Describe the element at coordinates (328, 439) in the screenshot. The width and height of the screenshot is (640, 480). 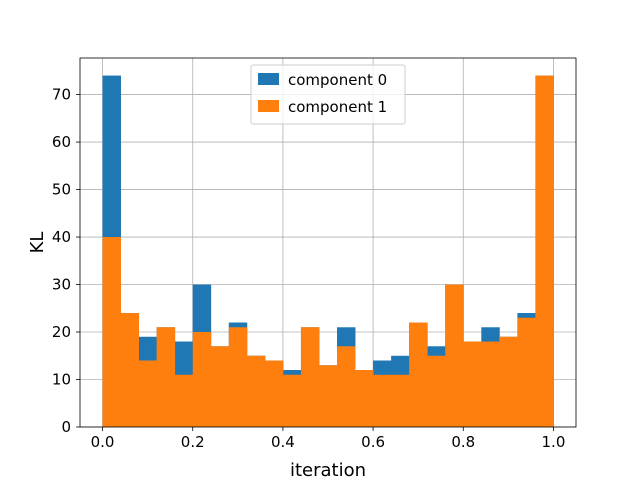
I see `x-axis-ticks: 0.0 0.2 0.4 0.6 0.8 1.0` at that location.